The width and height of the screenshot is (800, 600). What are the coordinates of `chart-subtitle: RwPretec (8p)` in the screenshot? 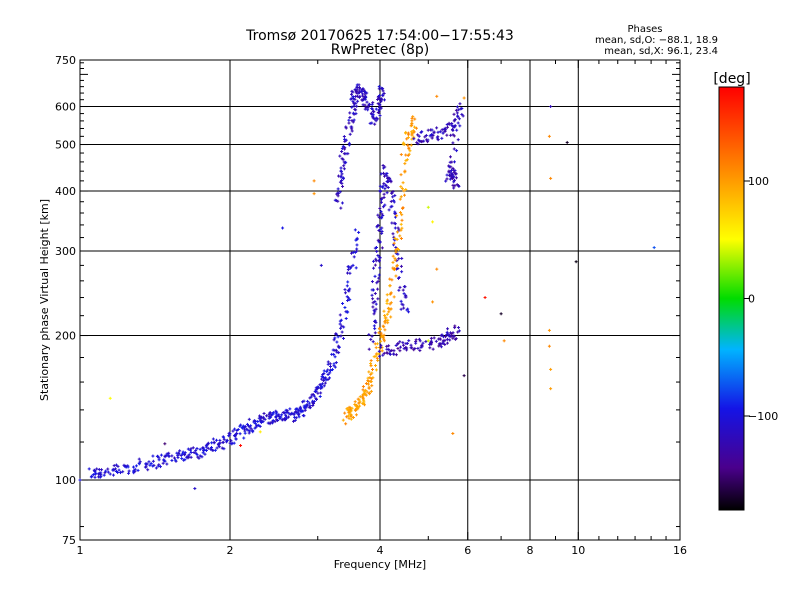 It's located at (380, 50).